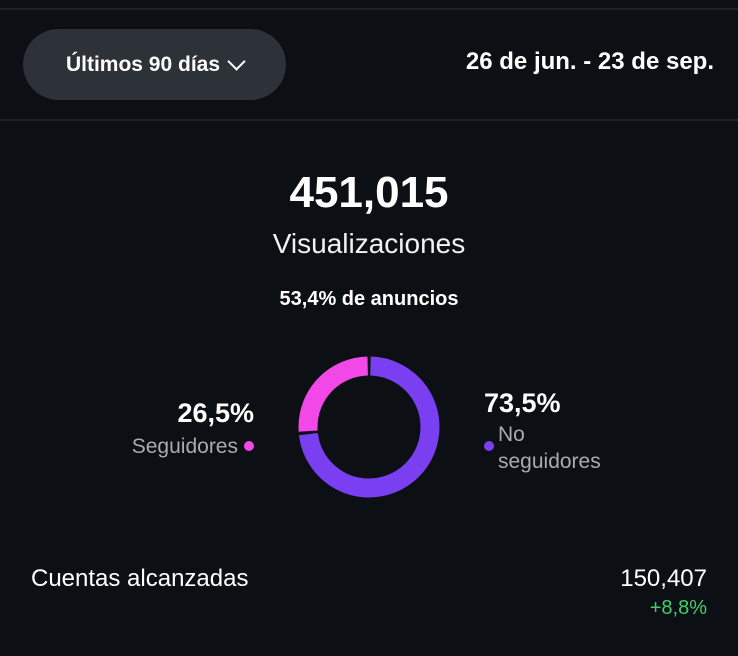  I want to click on non-followers-label-line2: seguidores, so click(549, 461).